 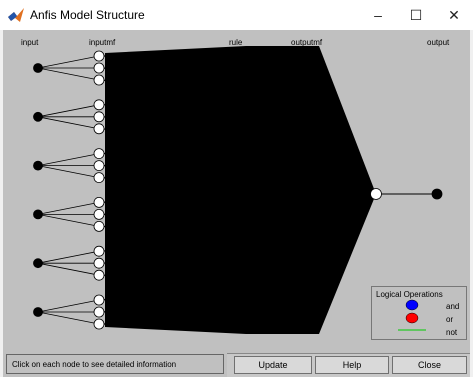 What do you see at coordinates (454, 15) in the screenshot?
I see `close-window-button: ✕` at bounding box center [454, 15].